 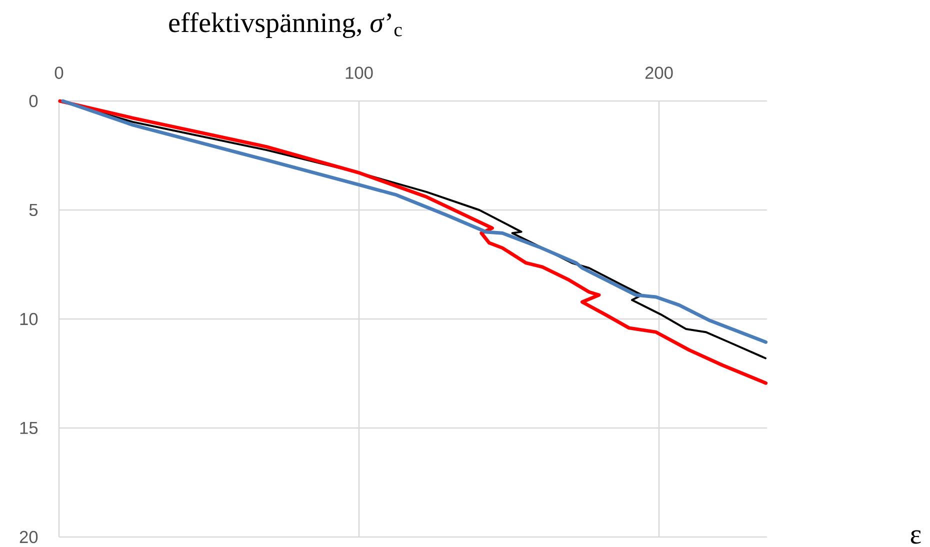 What do you see at coordinates (29, 428) in the screenshot?
I see `y-tick-label: 15` at bounding box center [29, 428].